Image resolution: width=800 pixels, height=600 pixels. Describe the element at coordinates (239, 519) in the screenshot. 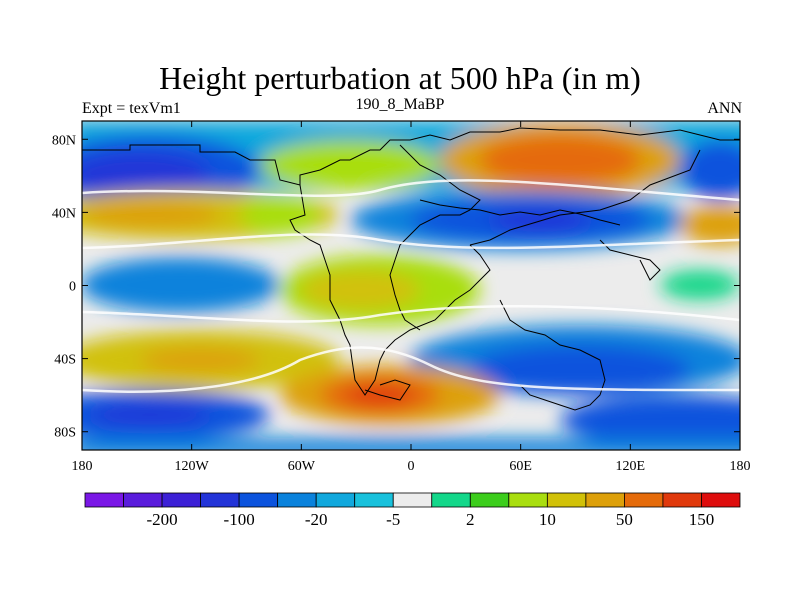

I see `colorbar-label: -100` at that location.